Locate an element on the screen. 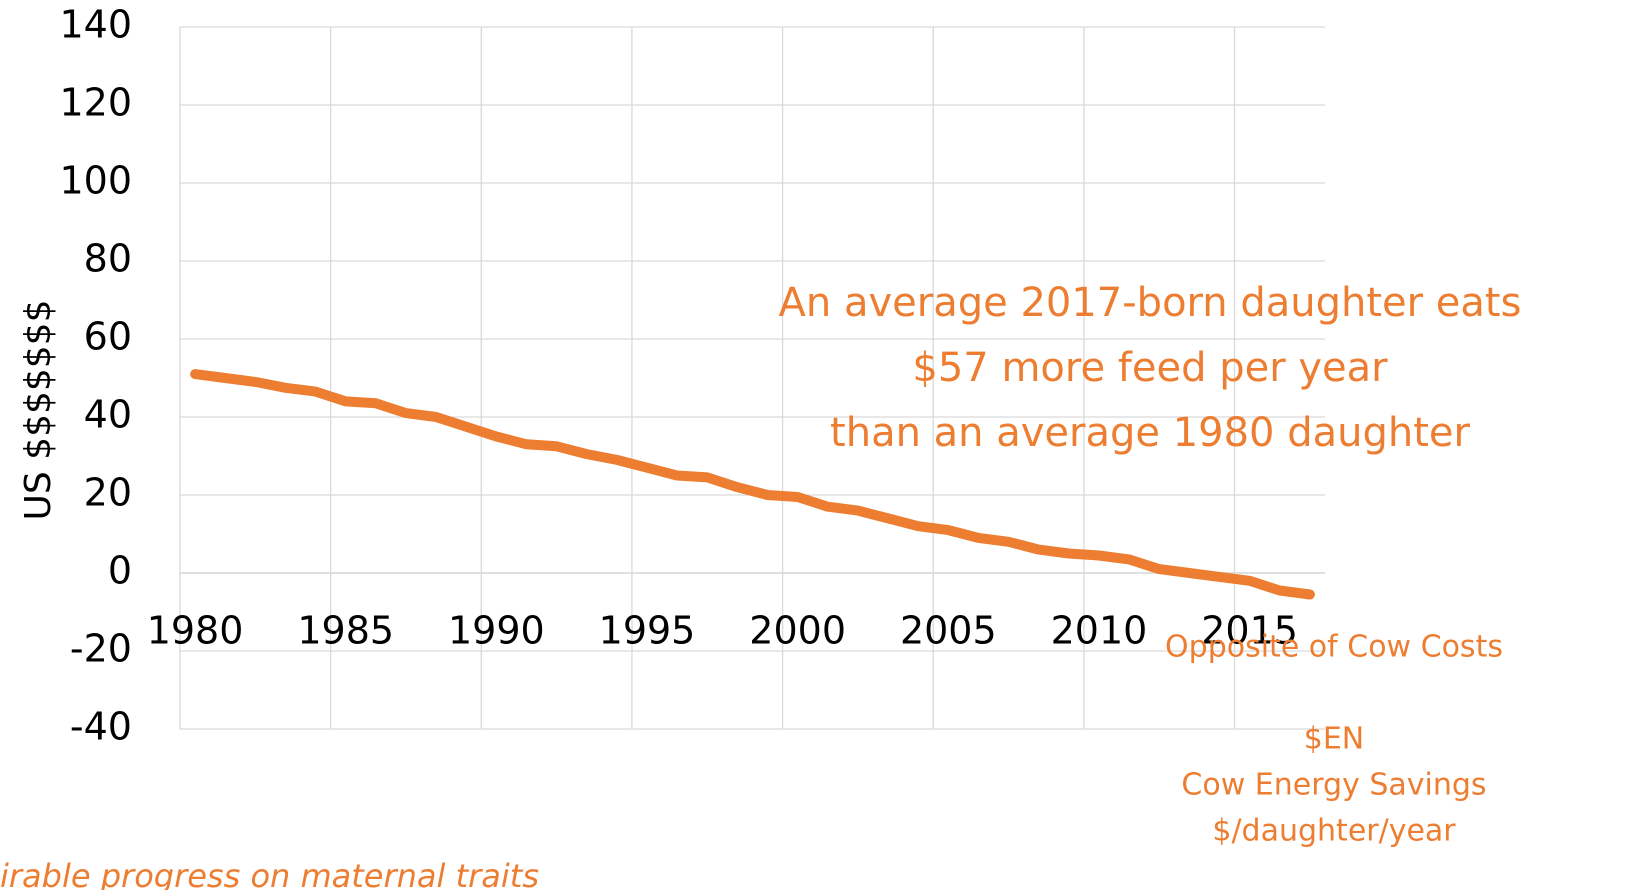  y-axis-title: US $$$$$$$ is located at coordinates (38, 410).